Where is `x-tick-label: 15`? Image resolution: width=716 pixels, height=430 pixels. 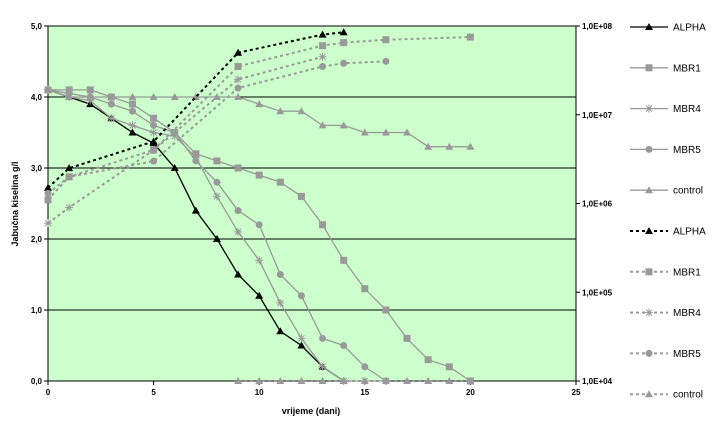
x-tick-label: 15 is located at coordinates (364, 392).